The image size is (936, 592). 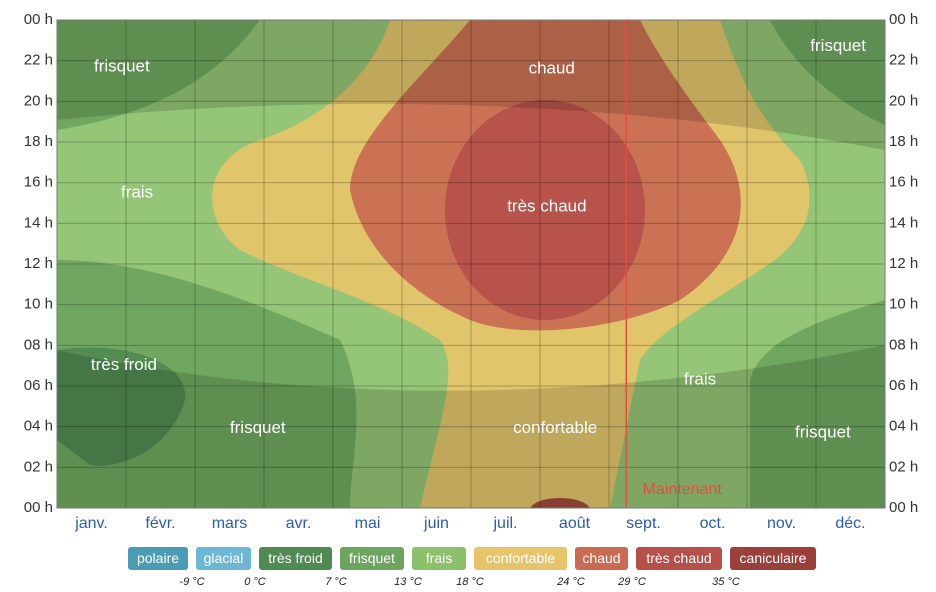 I want to click on y-tick-label-right: 14 h, so click(x=903, y=222).